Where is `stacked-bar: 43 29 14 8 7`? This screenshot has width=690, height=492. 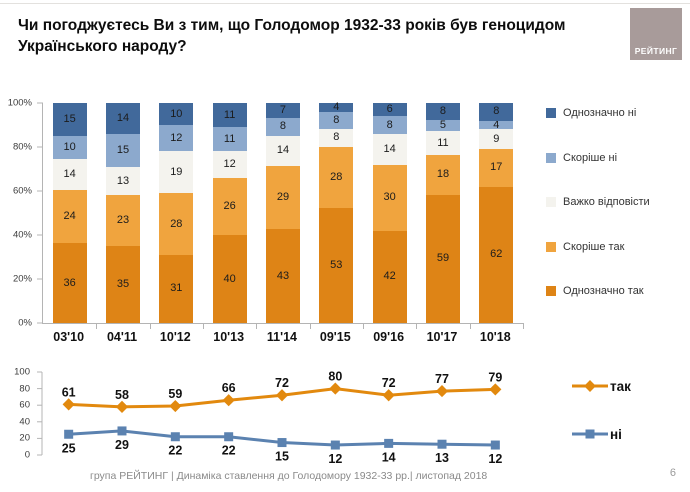
stacked-bar: 43 29 14 8 7 is located at coordinates (282, 213).